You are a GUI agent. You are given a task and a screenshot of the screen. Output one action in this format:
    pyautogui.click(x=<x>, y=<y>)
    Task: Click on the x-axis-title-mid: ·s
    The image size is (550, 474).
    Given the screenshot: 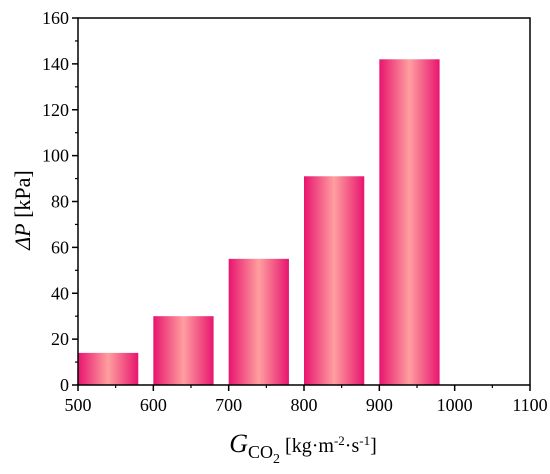 What is the action you would take?
    pyautogui.click(x=352, y=446)
    